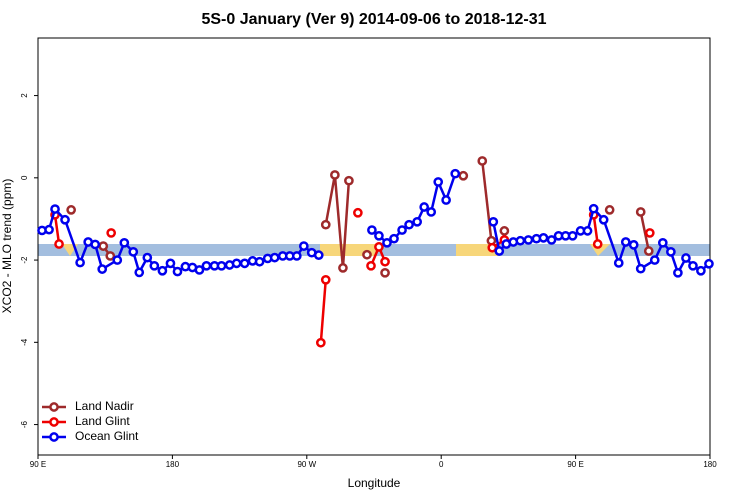 Image resolution: width=750 pixels, height=500 pixels. I want to click on surface-band, so click(374, 250).